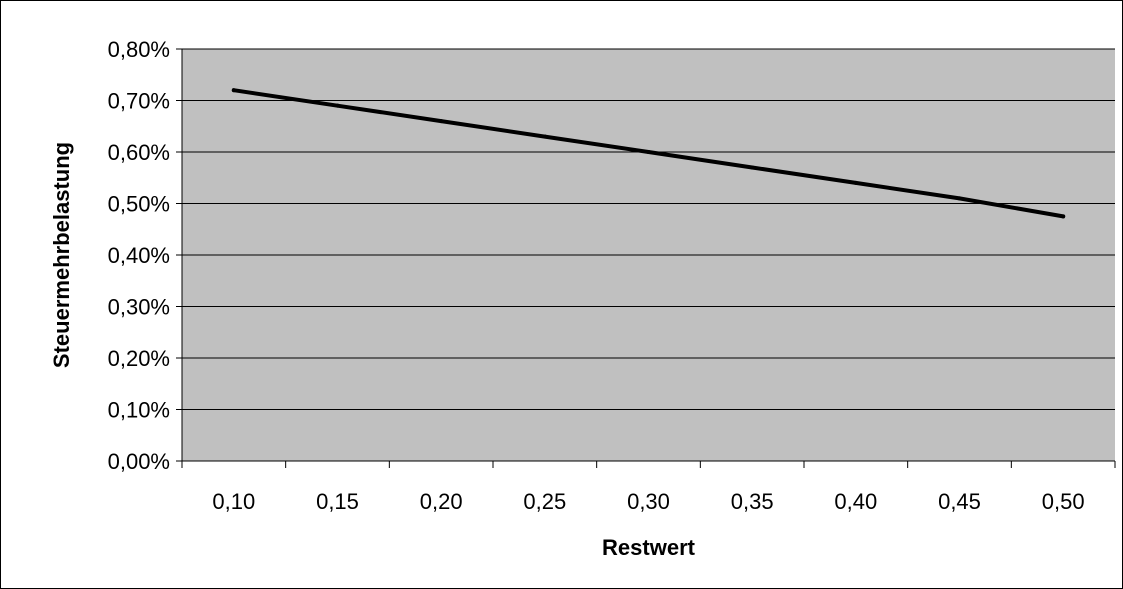 Image resolution: width=1123 pixels, height=589 pixels. Describe the element at coordinates (139, 255) in the screenshot. I see `y-tick-label: 0,40%` at that location.